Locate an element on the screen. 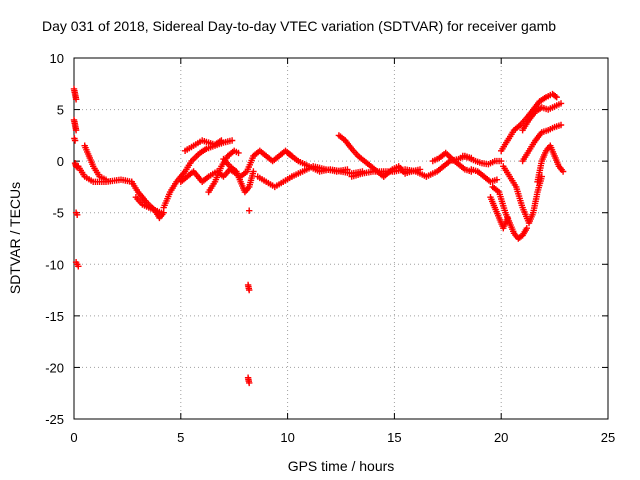 The image size is (640, 480). y-tick-label: 0 is located at coordinates (60, 161).